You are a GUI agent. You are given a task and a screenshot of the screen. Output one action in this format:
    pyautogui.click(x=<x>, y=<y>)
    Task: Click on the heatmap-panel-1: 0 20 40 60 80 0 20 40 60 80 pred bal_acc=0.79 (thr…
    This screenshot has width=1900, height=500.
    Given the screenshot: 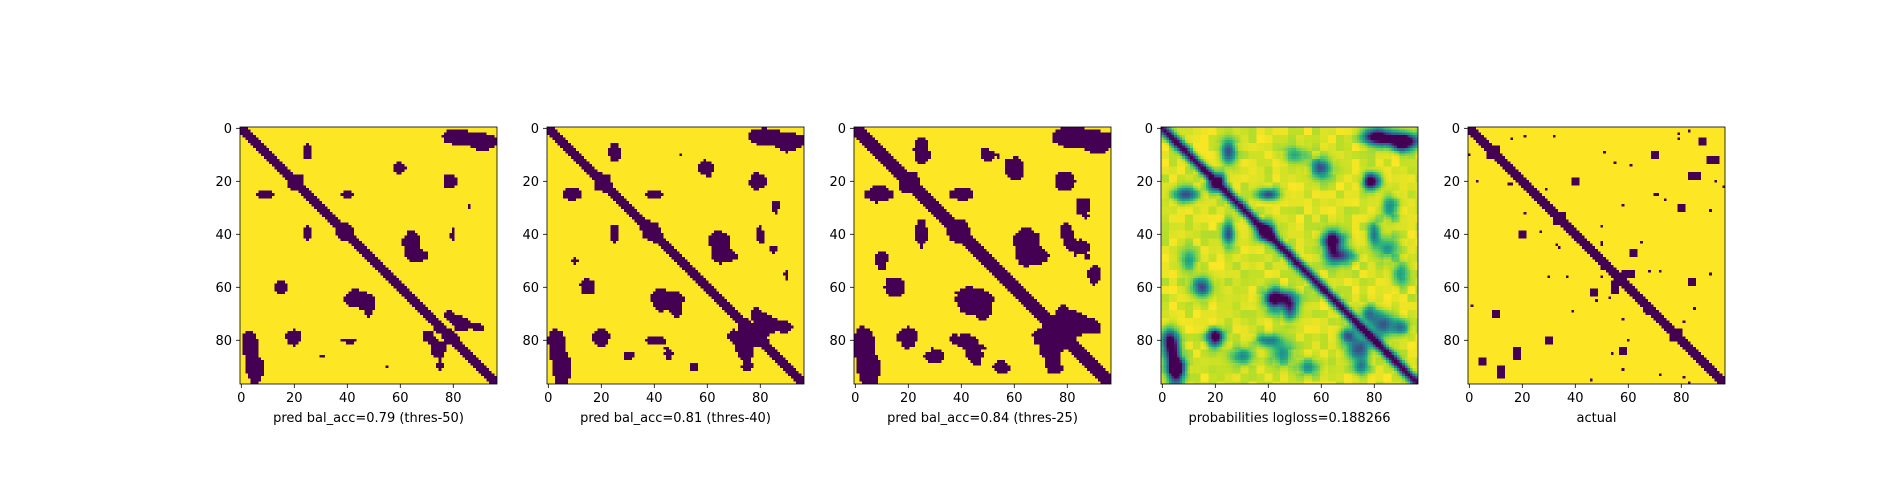 What is the action you would take?
    pyautogui.click(x=356, y=274)
    